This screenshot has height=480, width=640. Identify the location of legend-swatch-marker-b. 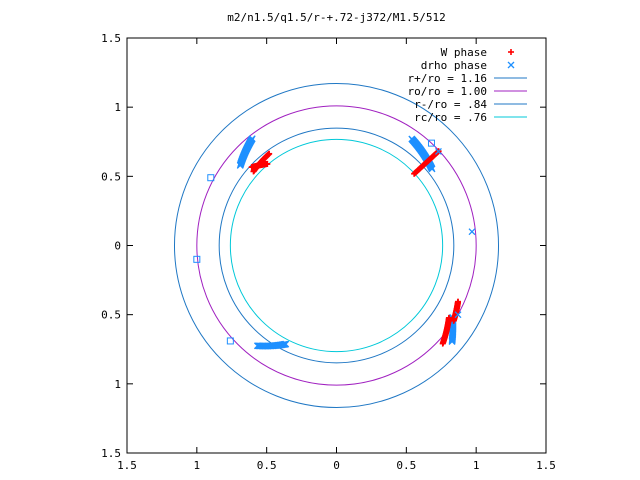
(511, 65).